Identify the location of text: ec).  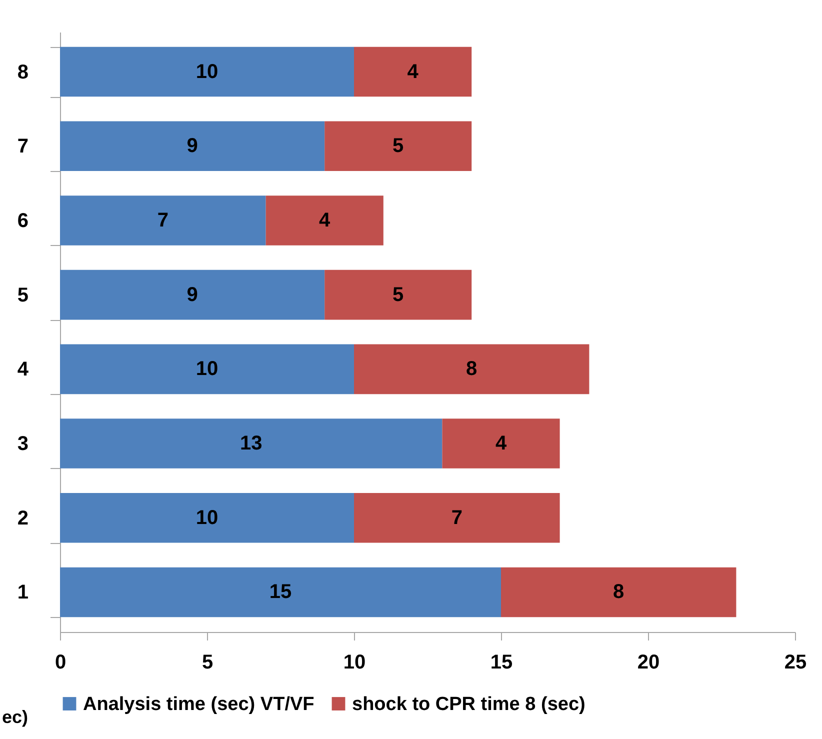
(15, 717).